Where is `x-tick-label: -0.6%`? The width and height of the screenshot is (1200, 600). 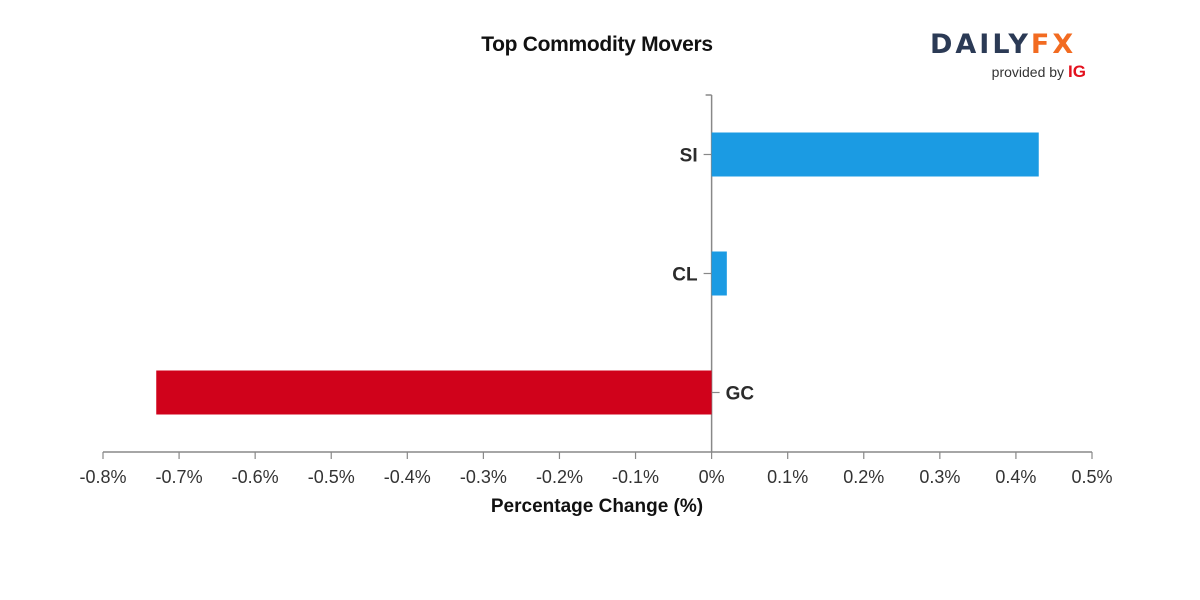 x-tick-label: -0.6% is located at coordinates (255, 477).